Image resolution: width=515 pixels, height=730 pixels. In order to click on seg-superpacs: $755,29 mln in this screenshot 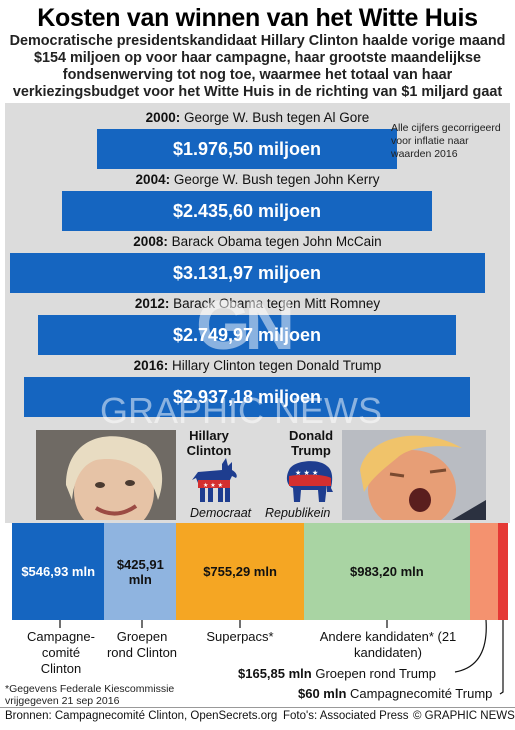, I will do `click(240, 571)`.